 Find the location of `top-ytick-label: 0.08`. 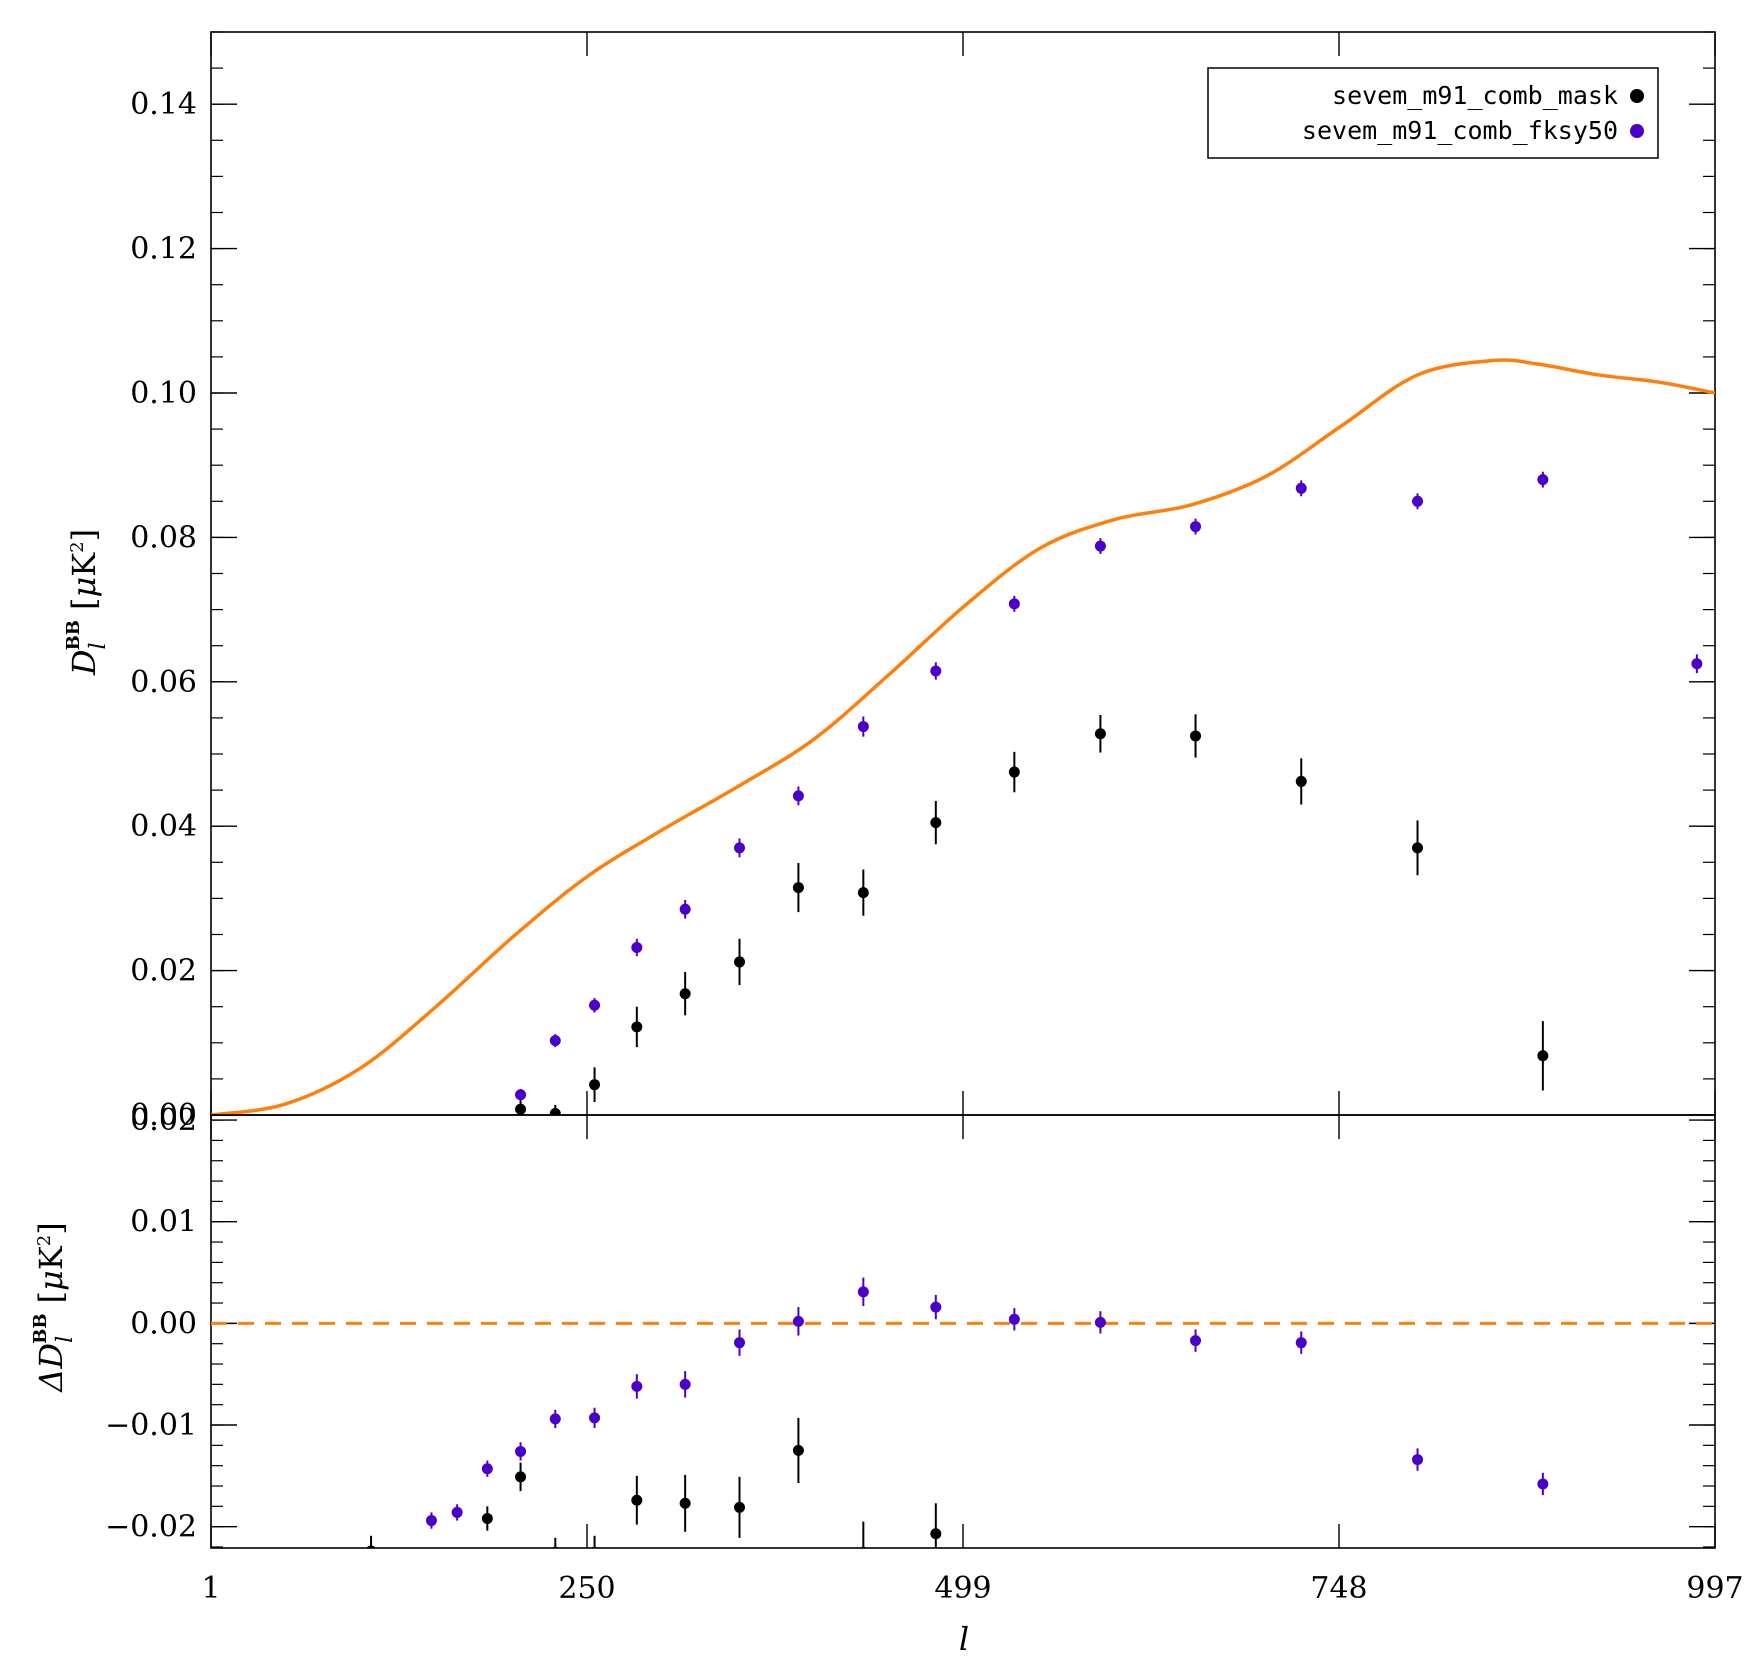

top-ytick-label: 0.08 is located at coordinates (163, 537).